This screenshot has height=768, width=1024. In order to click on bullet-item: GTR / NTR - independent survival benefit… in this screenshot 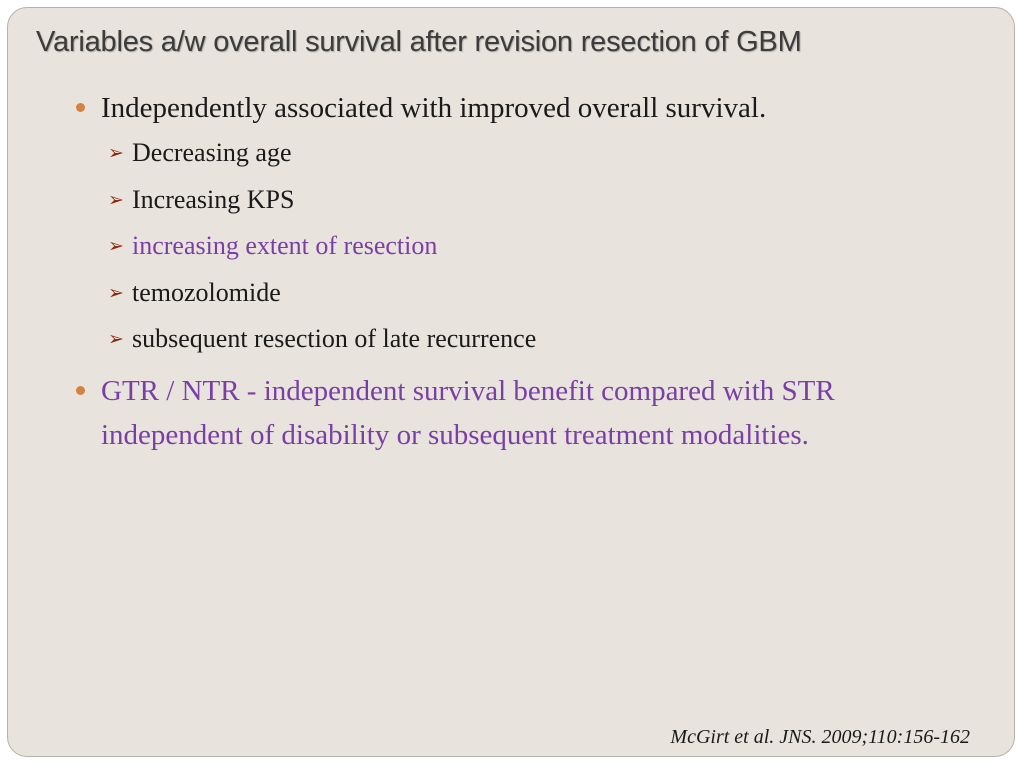, I will do `click(520, 413)`.